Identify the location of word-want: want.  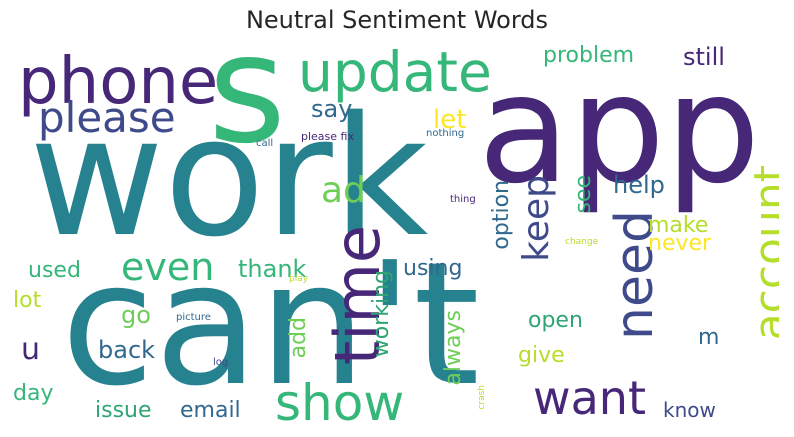
(590, 398).